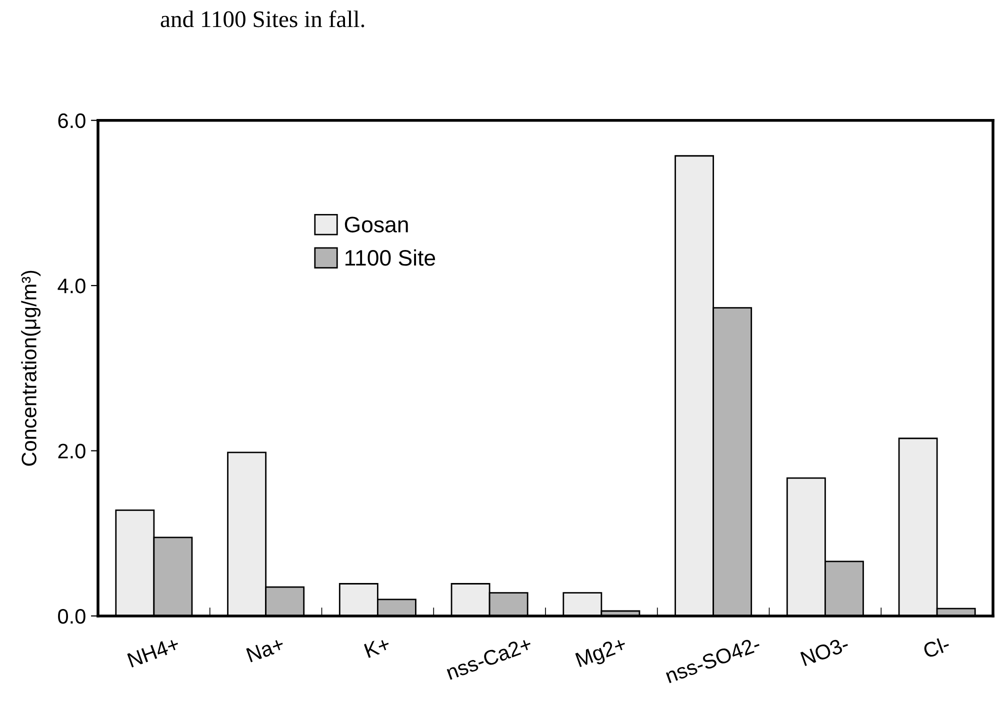 This screenshot has height=708, width=1000. Describe the element at coordinates (153, 652) in the screenshot. I see `x-tick-label: NH4+` at that location.